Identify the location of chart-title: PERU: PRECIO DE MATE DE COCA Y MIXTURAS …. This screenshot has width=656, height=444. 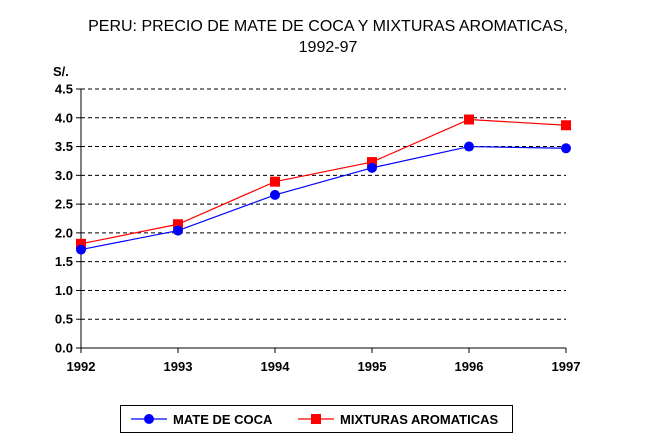
(328, 26).